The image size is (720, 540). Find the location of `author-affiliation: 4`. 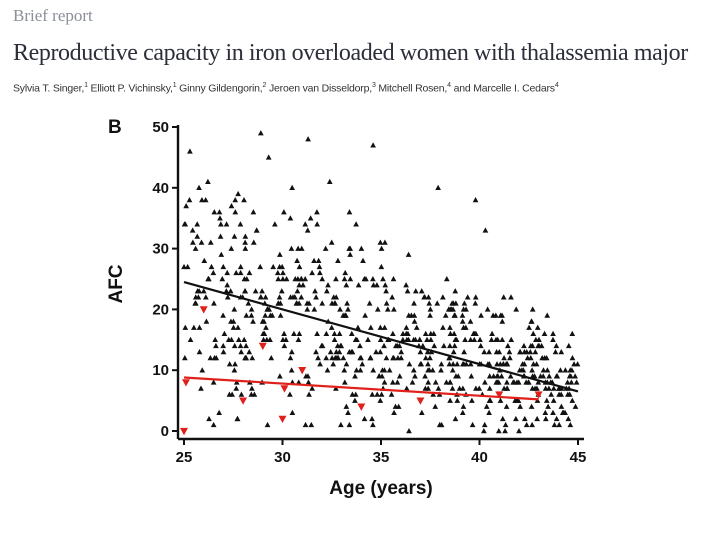

author-affiliation: 4 is located at coordinates (556, 85).